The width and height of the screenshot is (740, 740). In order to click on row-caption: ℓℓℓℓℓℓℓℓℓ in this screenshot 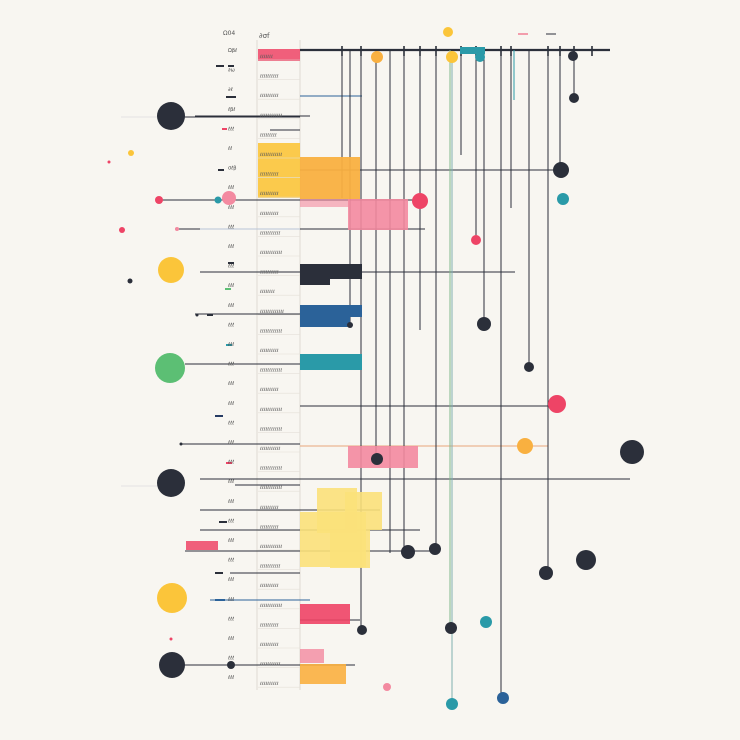, I will do `click(268, 135)`.